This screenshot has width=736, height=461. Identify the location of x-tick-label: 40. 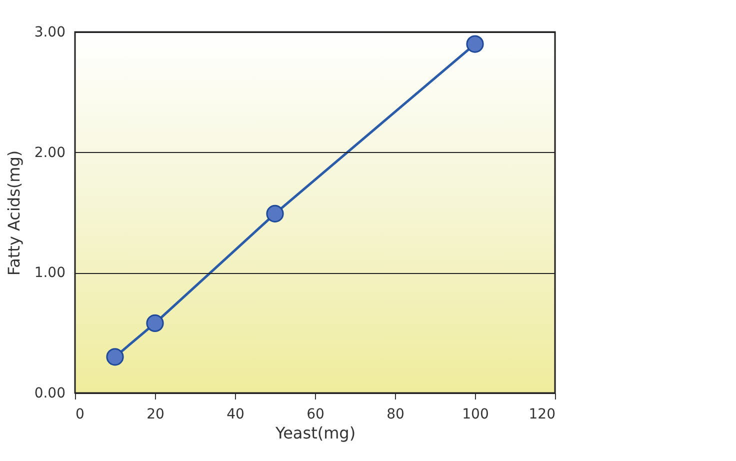
(235, 414).